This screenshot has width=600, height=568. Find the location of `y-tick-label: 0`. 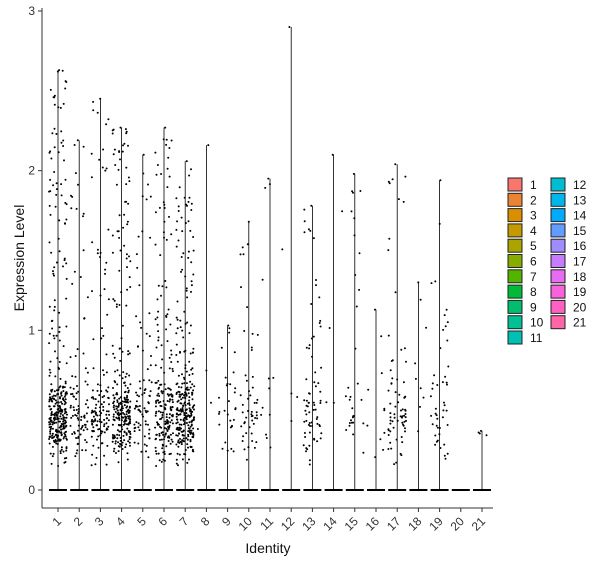

y-tick-label: 0 is located at coordinates (31, 490).